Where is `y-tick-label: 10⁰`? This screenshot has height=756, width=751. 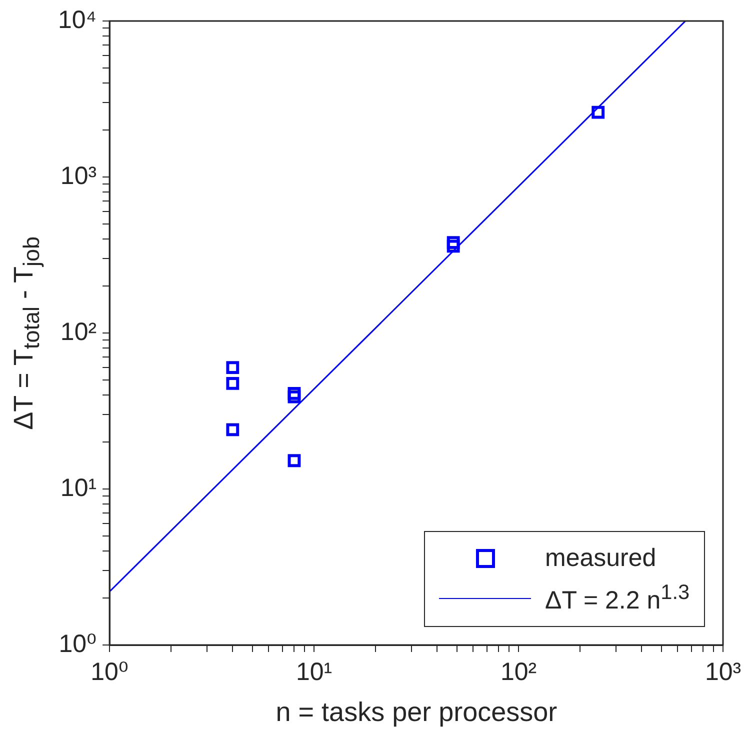 y-tick-label: 10⁰ is located at coordinates (77, 644).